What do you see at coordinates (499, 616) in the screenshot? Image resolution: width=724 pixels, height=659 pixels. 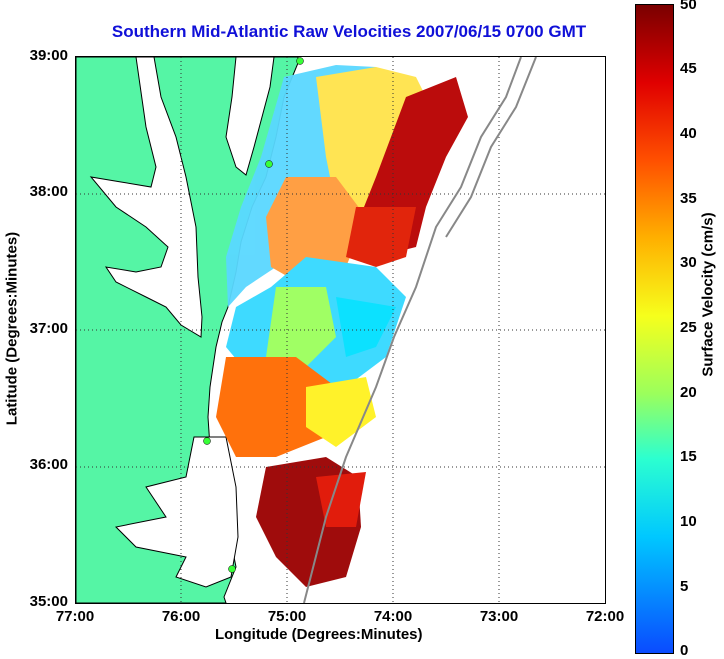 I see `x-tick-73: 73:00` at bounding box center [499, 616].